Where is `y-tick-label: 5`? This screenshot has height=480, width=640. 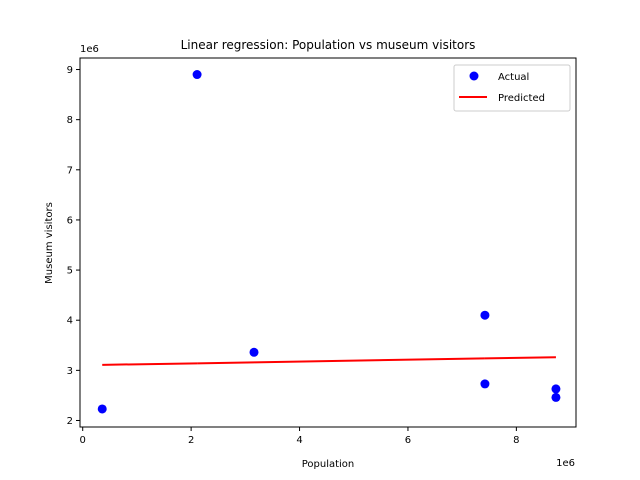
y-tick-label: 5 is located at coordinates (70, 271).